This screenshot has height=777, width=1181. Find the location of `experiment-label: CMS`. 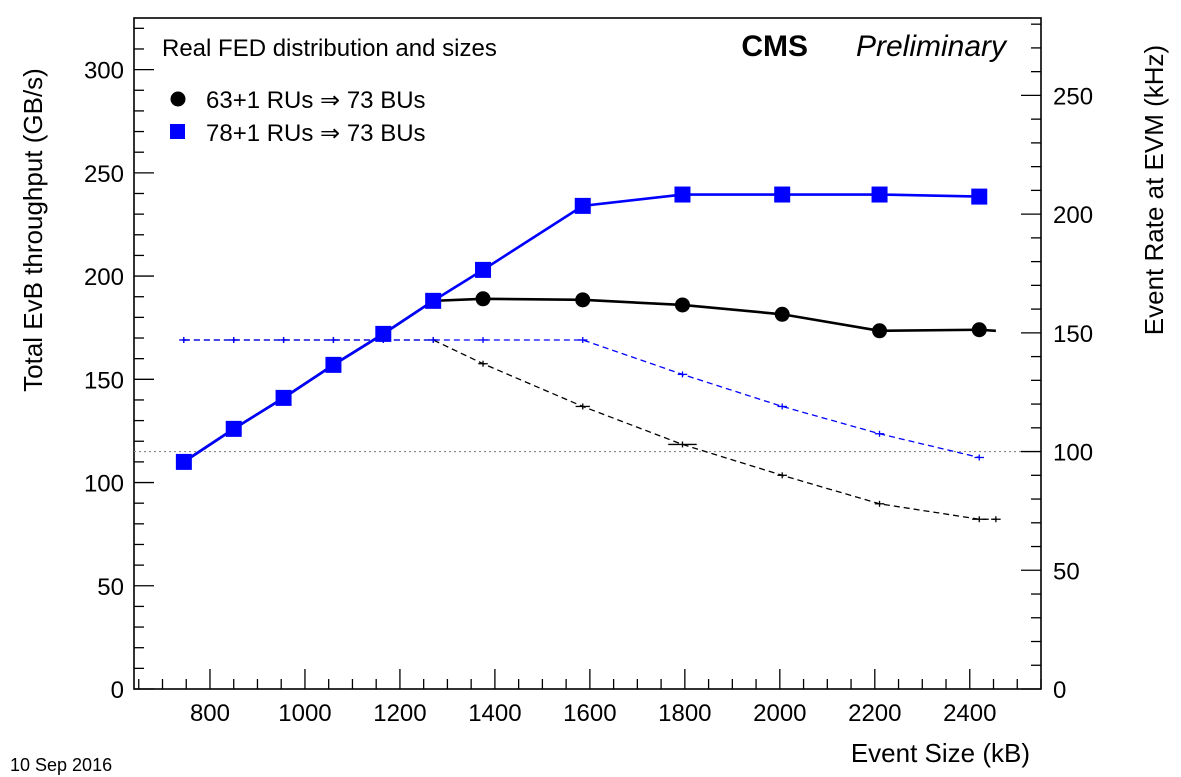

experiment-label: CMS is located at coordinates (774, 46).